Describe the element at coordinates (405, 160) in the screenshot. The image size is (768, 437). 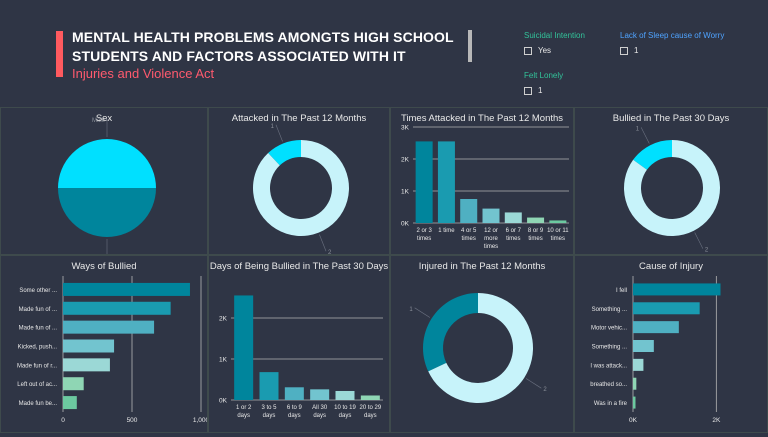
I see `y-tick-label: 2K` at that location.